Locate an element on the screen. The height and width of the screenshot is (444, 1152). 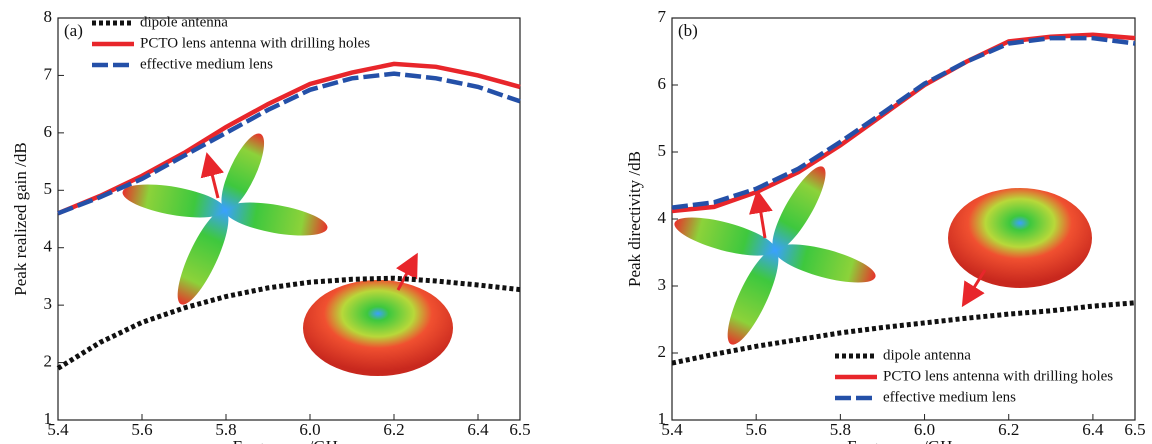
panel-label: (b) is located at coordinates (688, 30).